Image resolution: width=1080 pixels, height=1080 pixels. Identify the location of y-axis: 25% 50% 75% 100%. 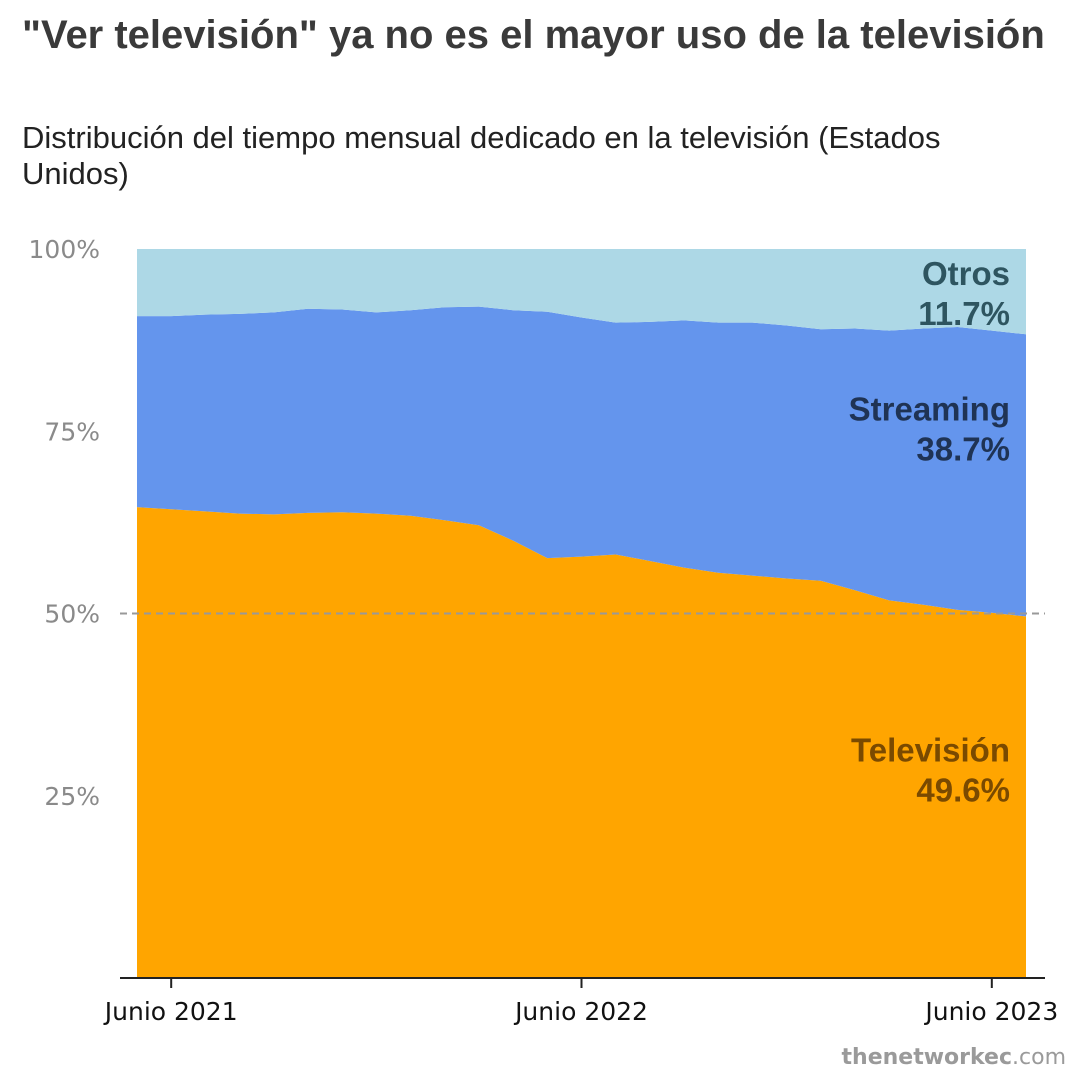
(64, 523).